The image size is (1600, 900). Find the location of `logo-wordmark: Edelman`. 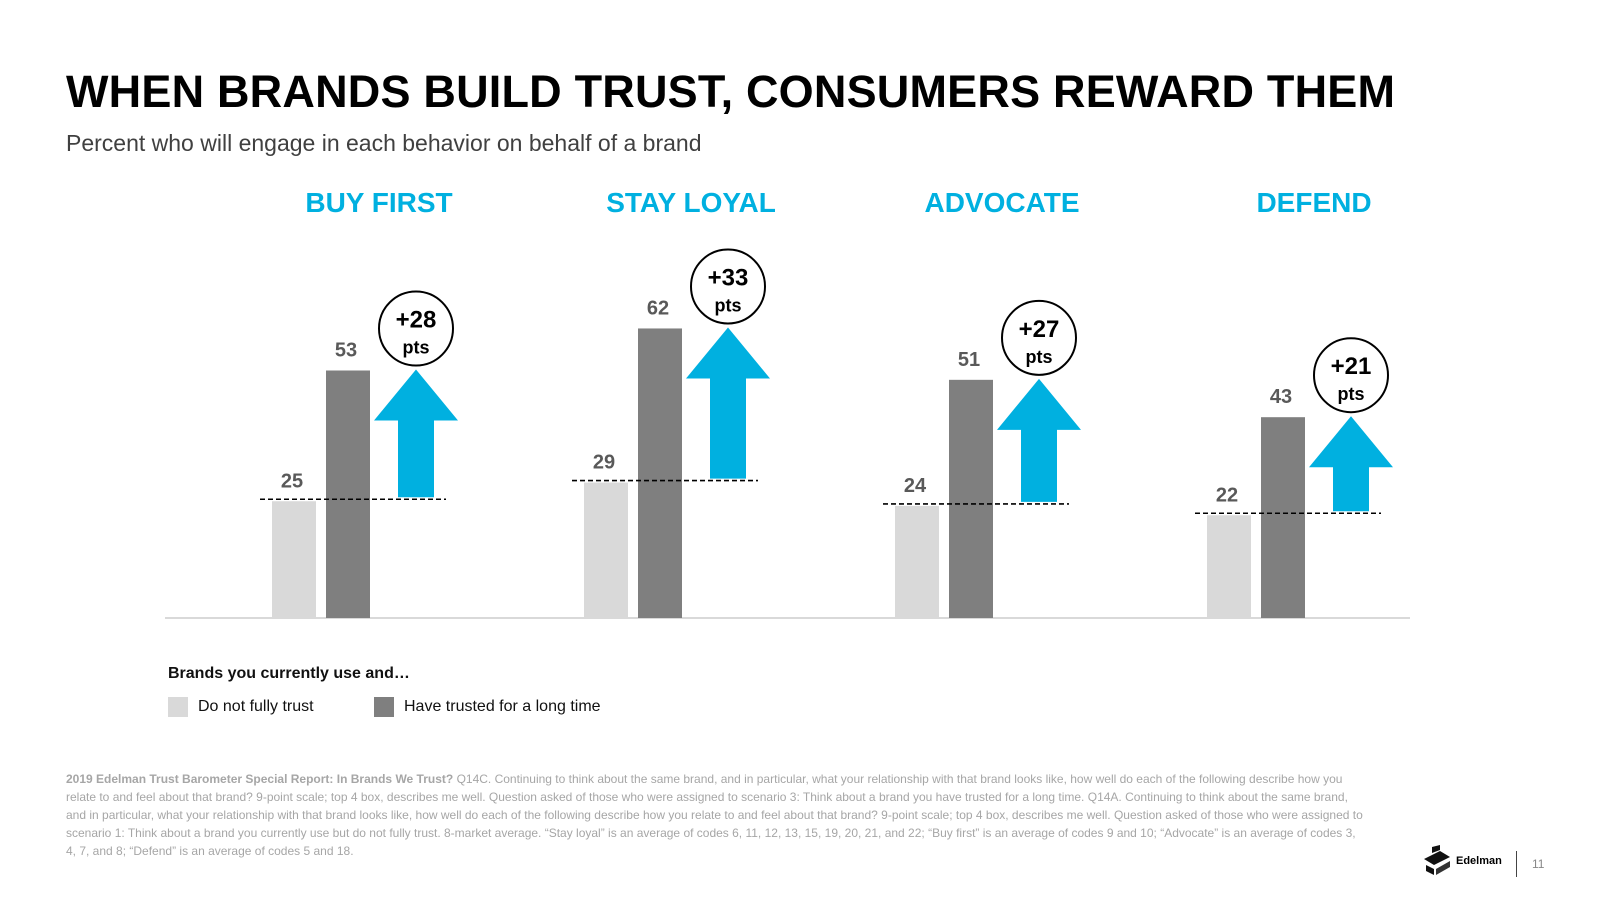

logo-wordmark: Edelman is located at coordinates (1479, 861).